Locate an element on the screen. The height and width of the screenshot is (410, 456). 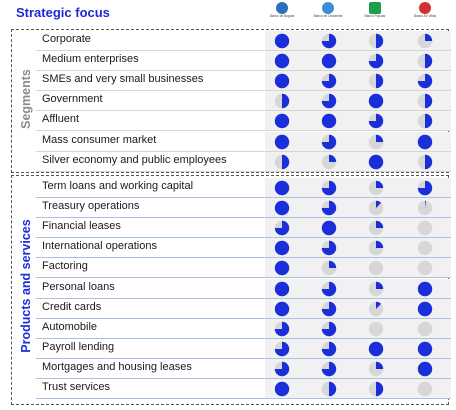
table-row: Credit cards is located at coordinates (243, 308).